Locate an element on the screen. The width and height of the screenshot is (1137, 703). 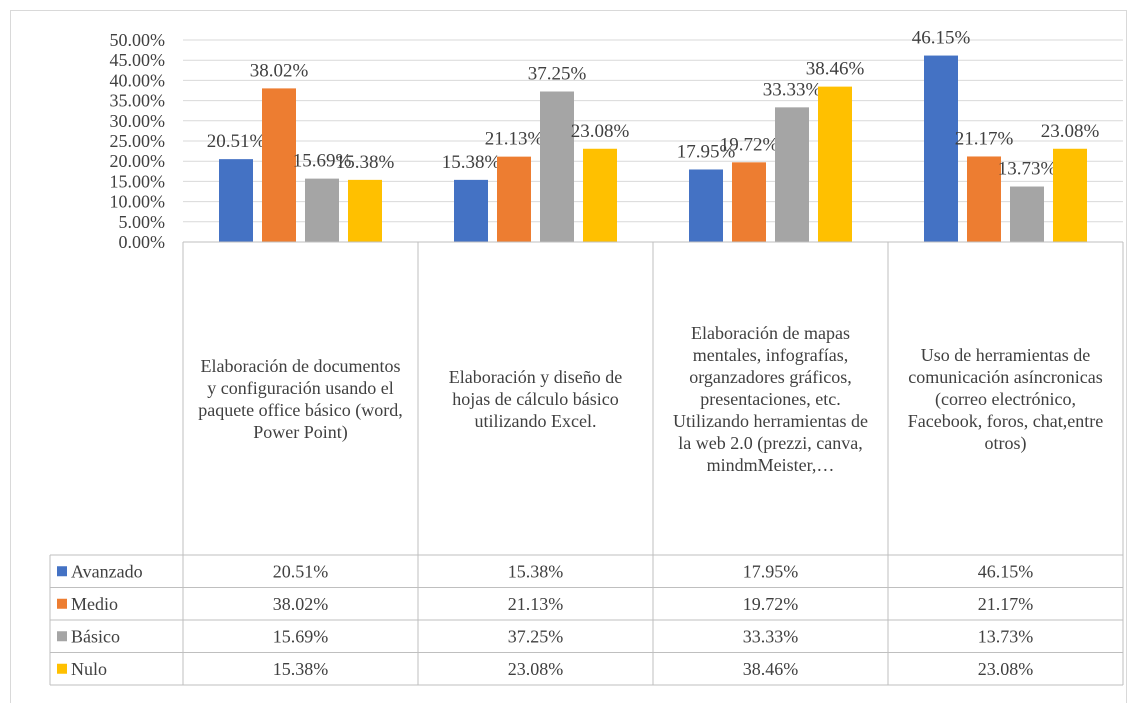
table-cell: 38.02% is located at coordinates (301, 604).